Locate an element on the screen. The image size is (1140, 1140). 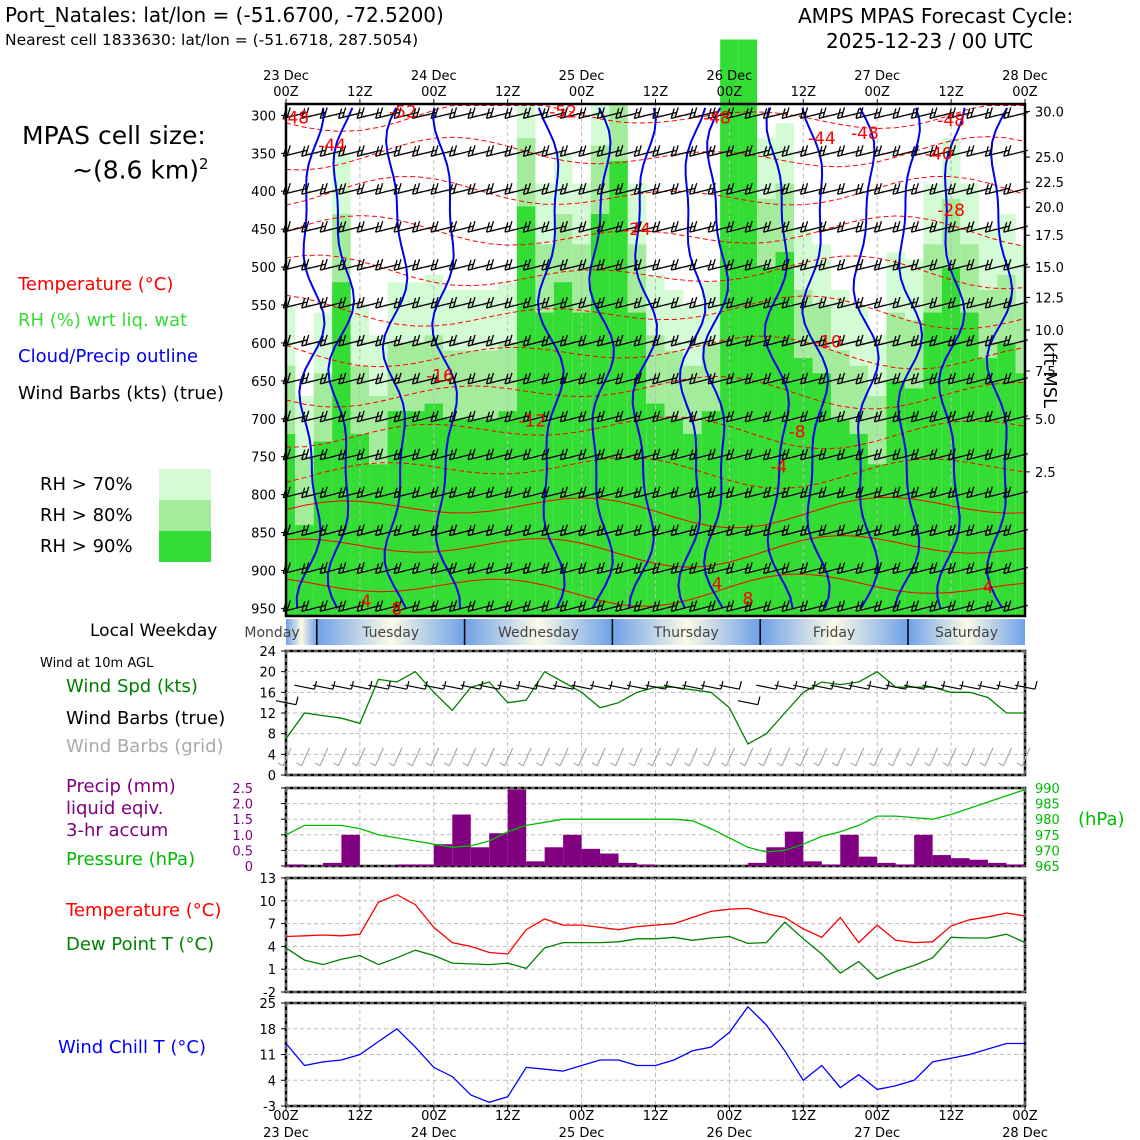
pressure-tick-label: 600 is located at coordinates (263, 344).